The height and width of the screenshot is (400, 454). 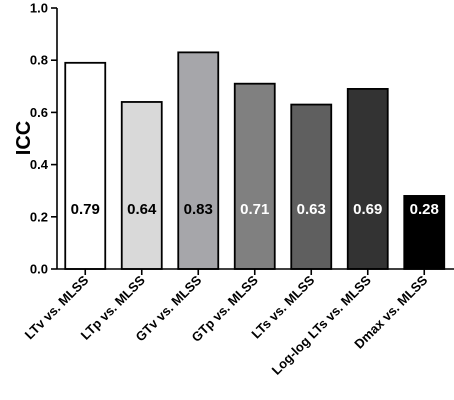 What do you see at coordinates (321, 324) in the screenshot?
I see `x-tick-label: Log-log LTs vs. MLSS` at bounding box center [321, 324].